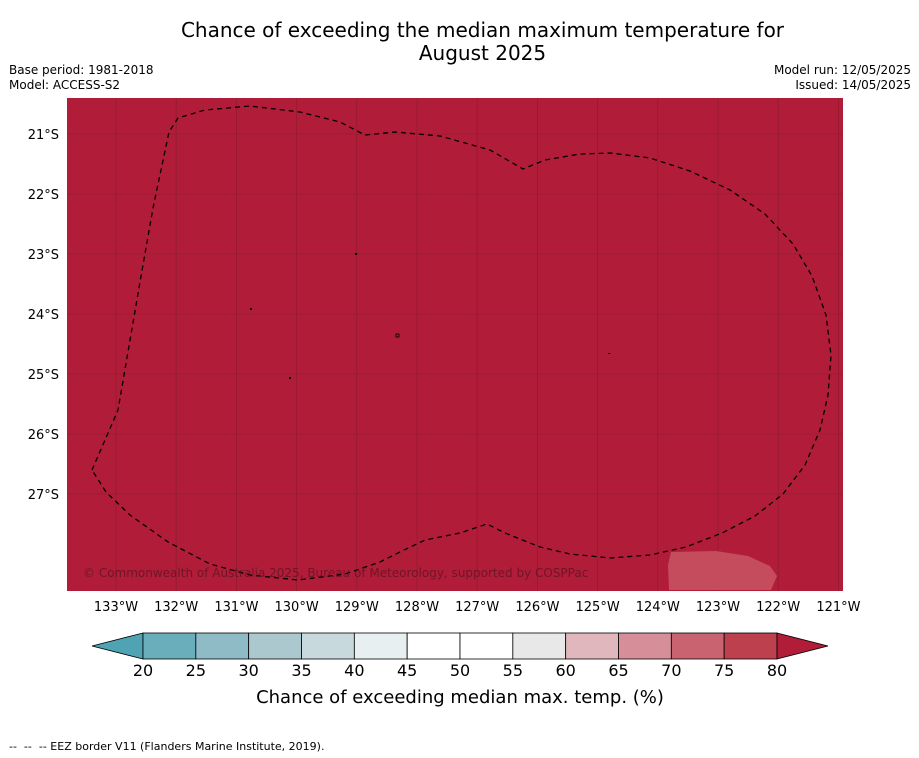 The height and width of the screenshot is (758, 919). What do you see at coordinates (417, 607) in the screenshot?
I see `longitude-label: 128°W` at bounding box center [417, 607].